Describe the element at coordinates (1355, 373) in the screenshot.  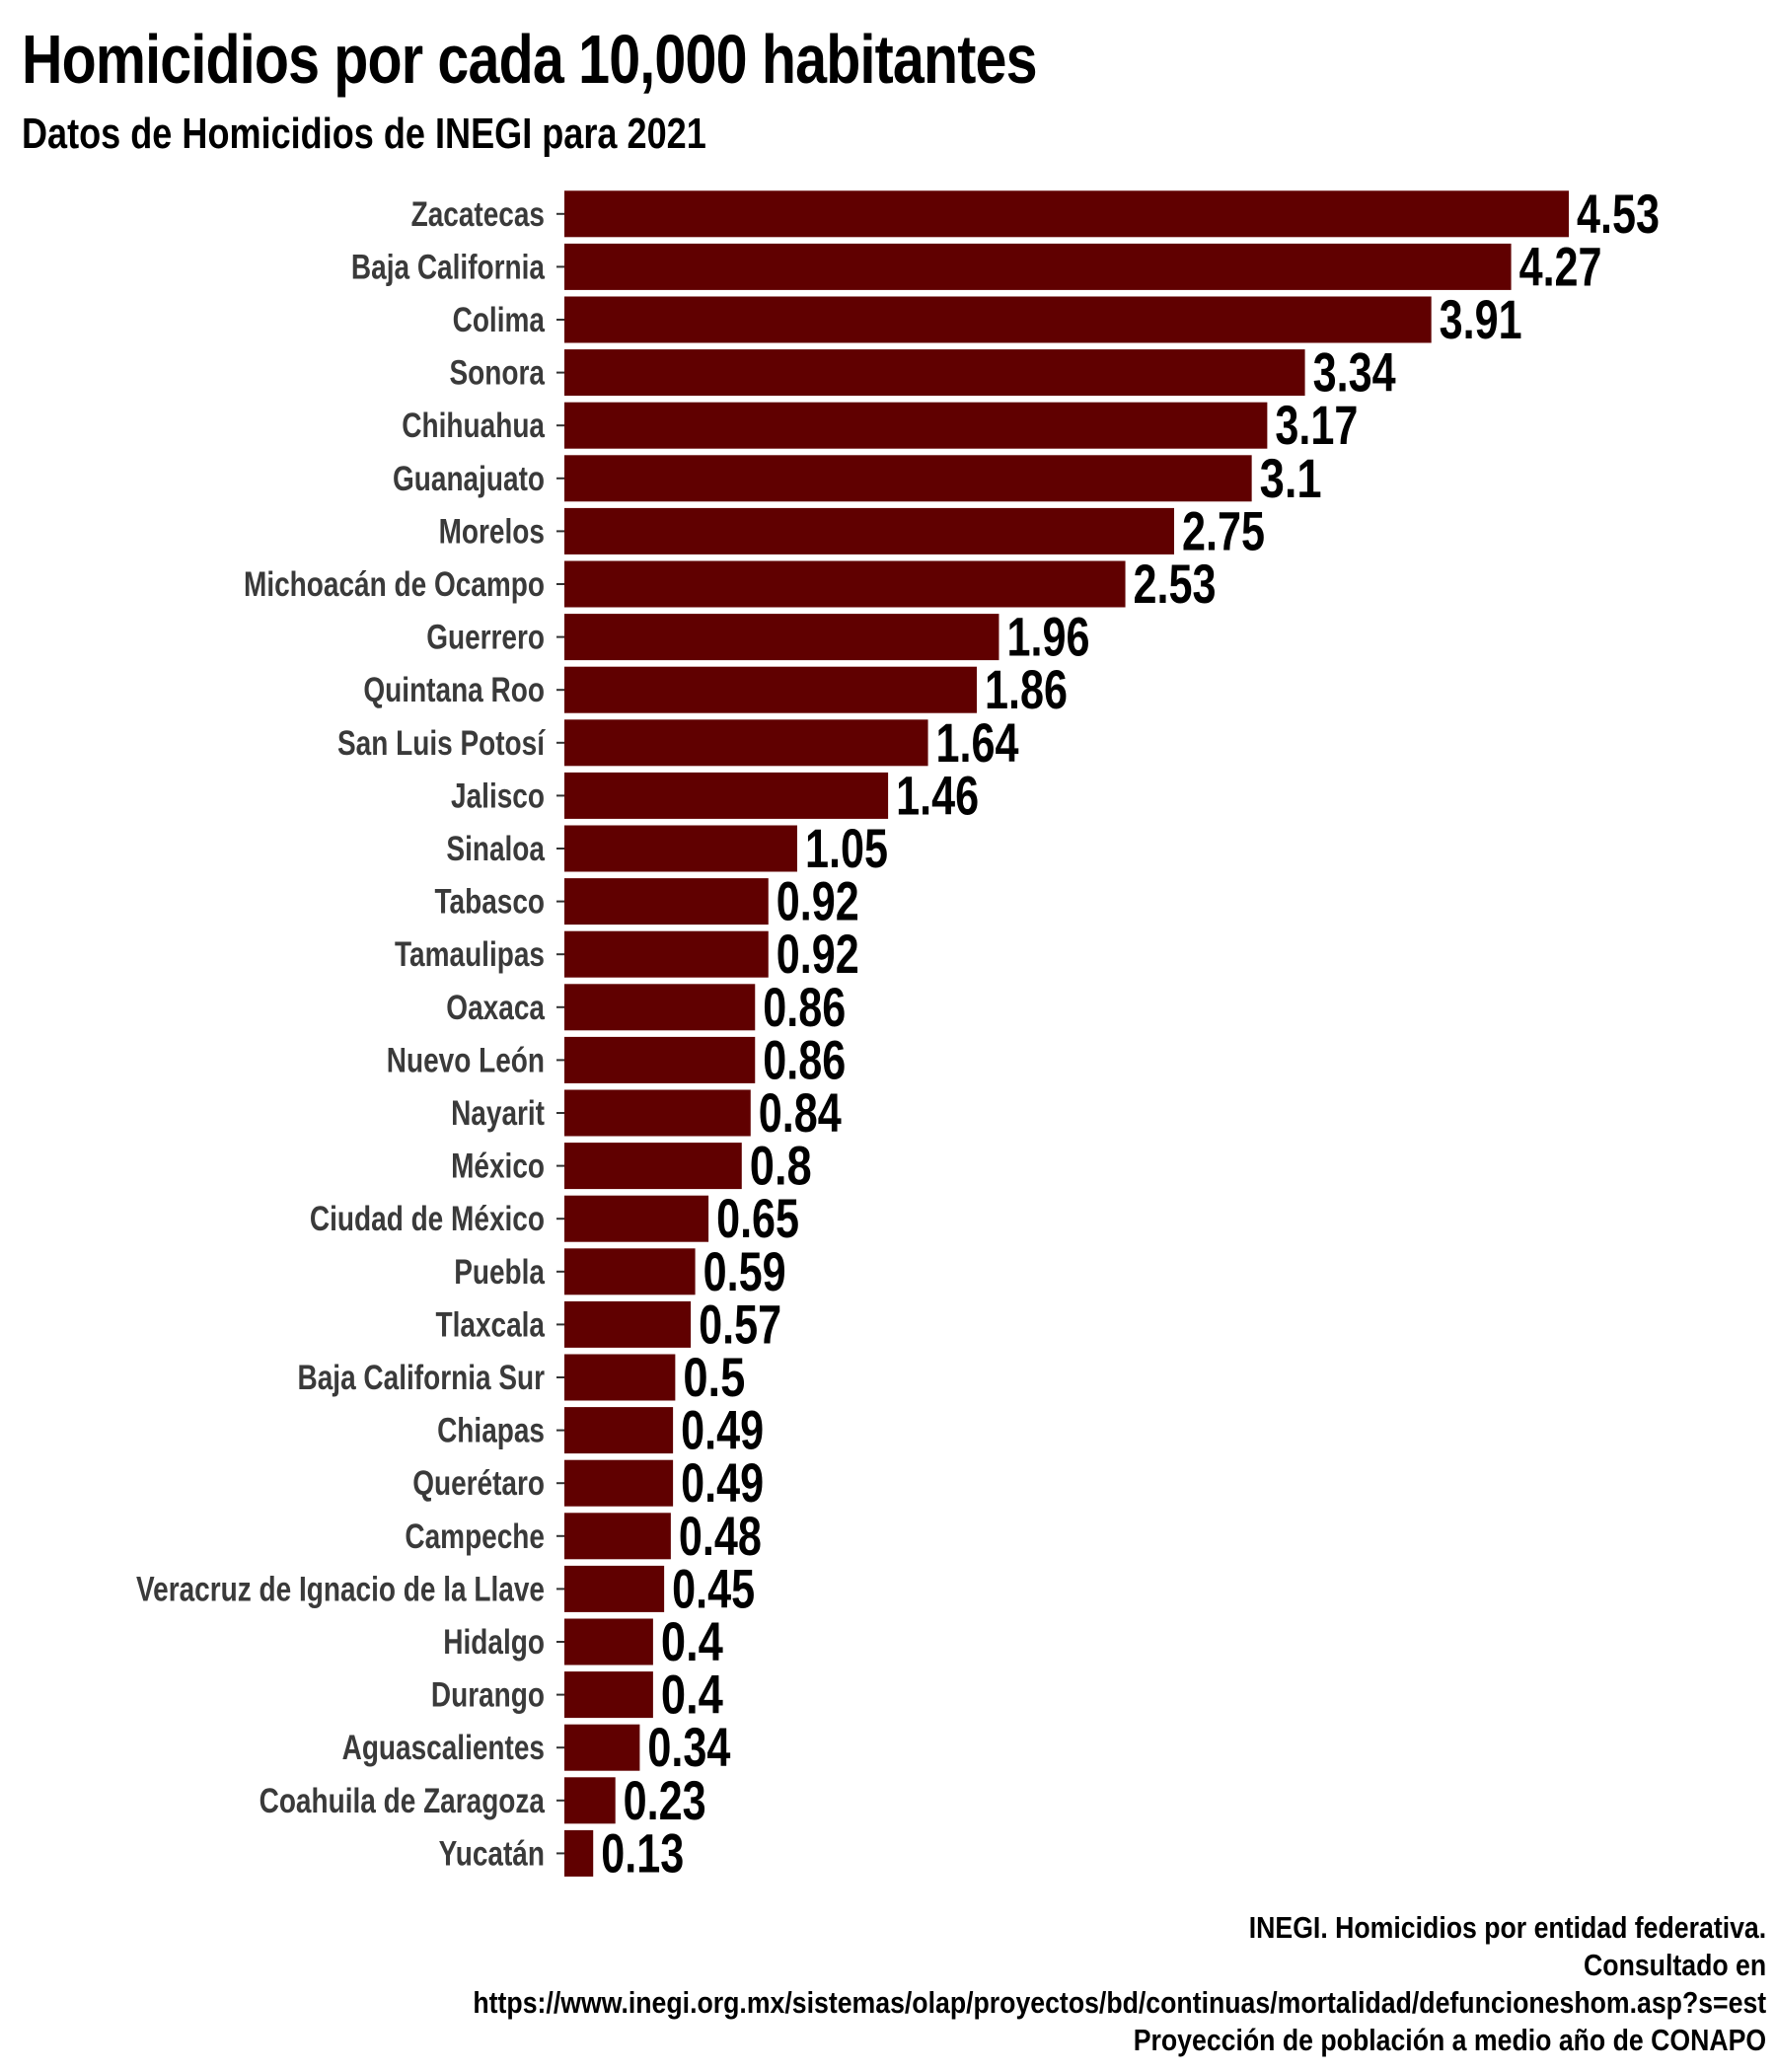
I see `value-label: 3.34` at that location.